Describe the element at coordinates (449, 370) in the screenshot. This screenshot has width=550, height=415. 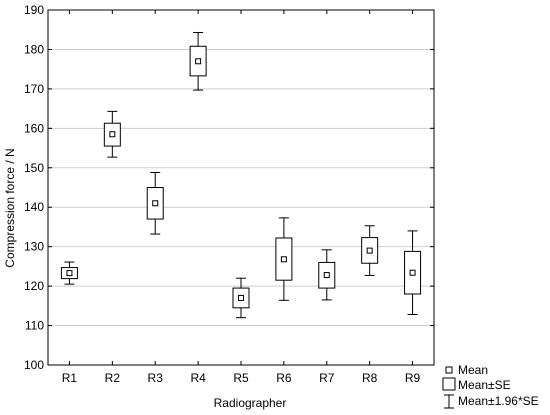
I see `legend-mean-marker` at that location.